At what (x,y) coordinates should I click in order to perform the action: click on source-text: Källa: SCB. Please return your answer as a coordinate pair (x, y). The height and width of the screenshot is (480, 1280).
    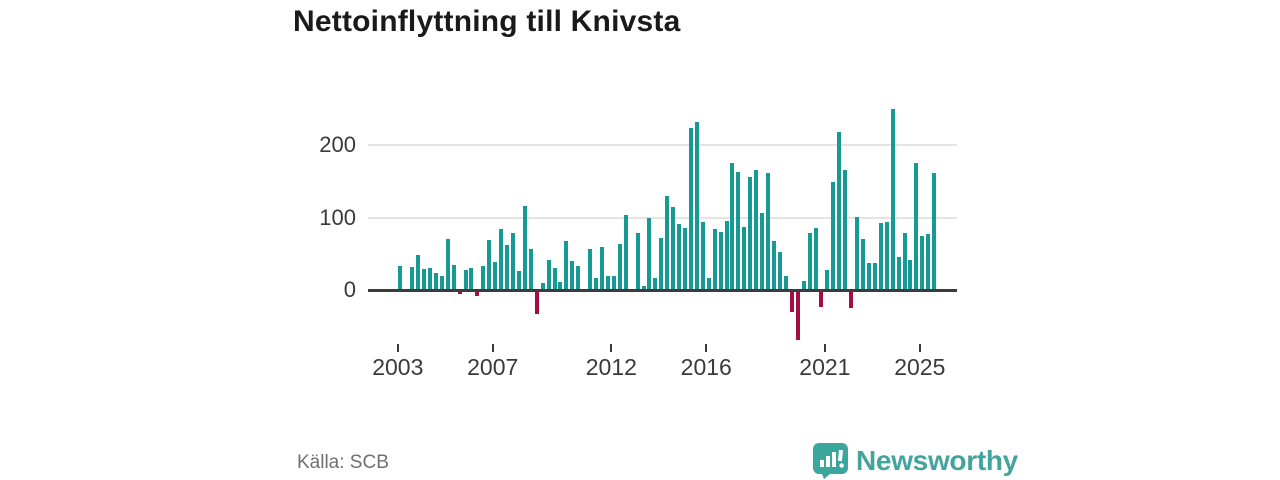
    Looking at the image, I should click on (343, 462).